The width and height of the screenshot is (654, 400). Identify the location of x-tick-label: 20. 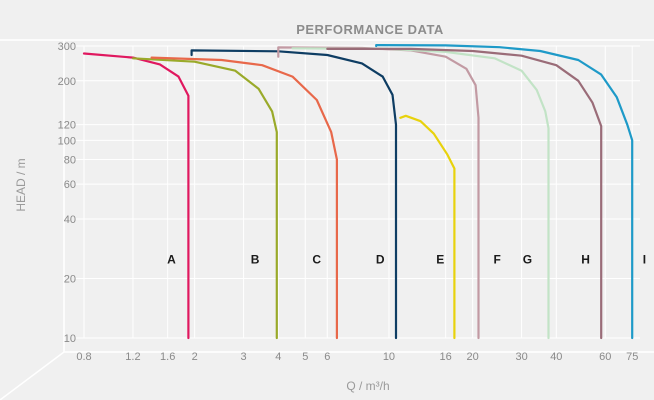
(473, 357).